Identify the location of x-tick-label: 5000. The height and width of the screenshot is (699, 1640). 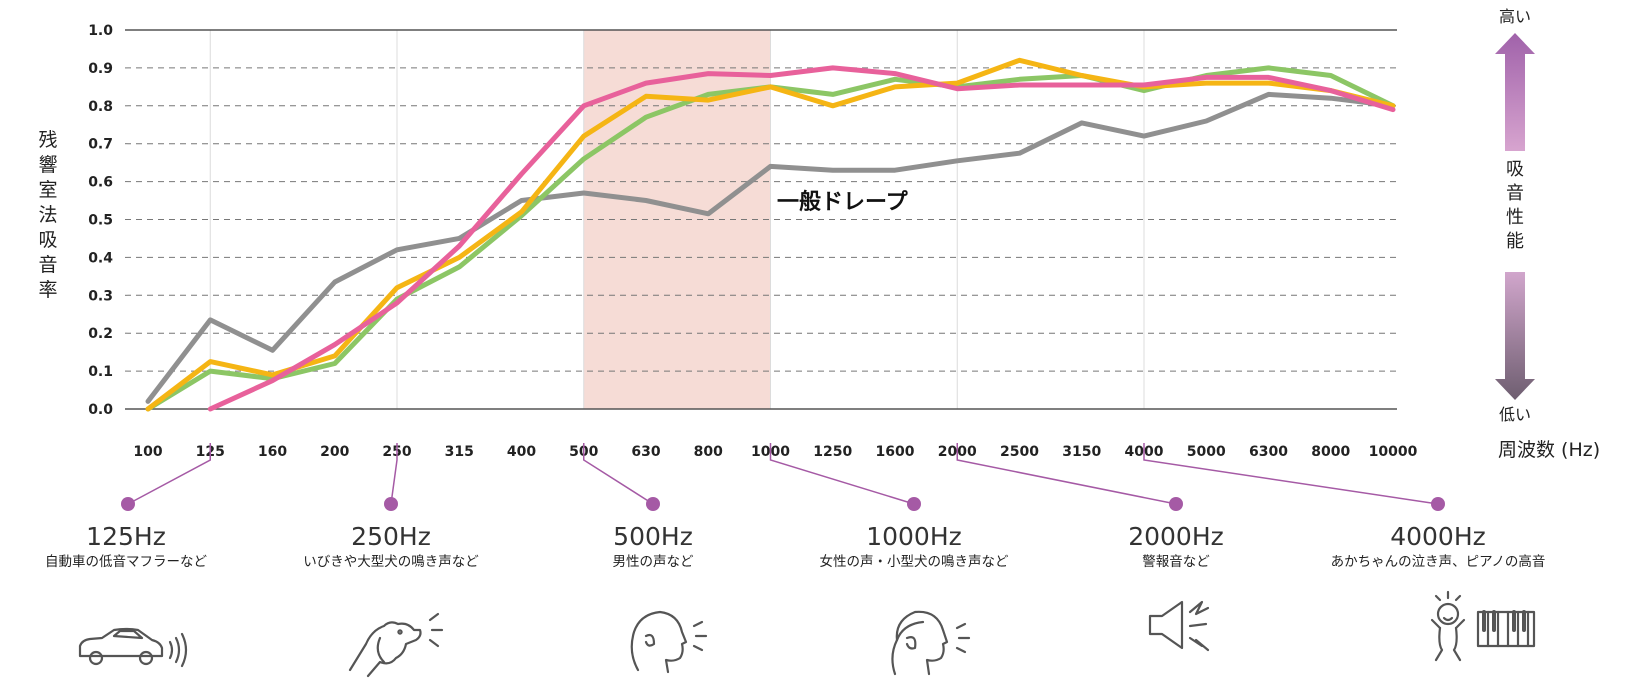
(1206, 452).